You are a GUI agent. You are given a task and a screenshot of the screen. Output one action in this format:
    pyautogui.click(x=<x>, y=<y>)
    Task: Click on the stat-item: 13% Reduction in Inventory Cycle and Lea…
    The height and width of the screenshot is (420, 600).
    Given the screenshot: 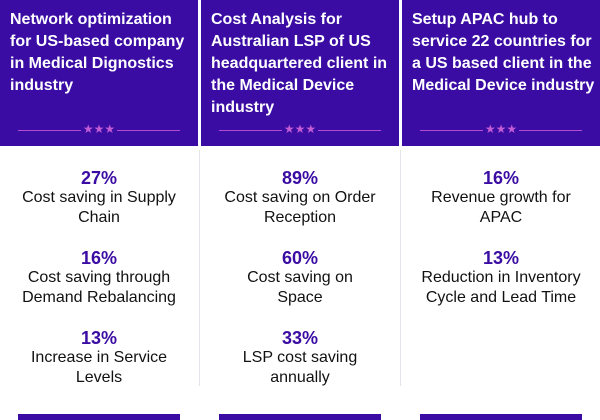 What is the action you would take?
    pyautogui.click(x=501, y=278)
    